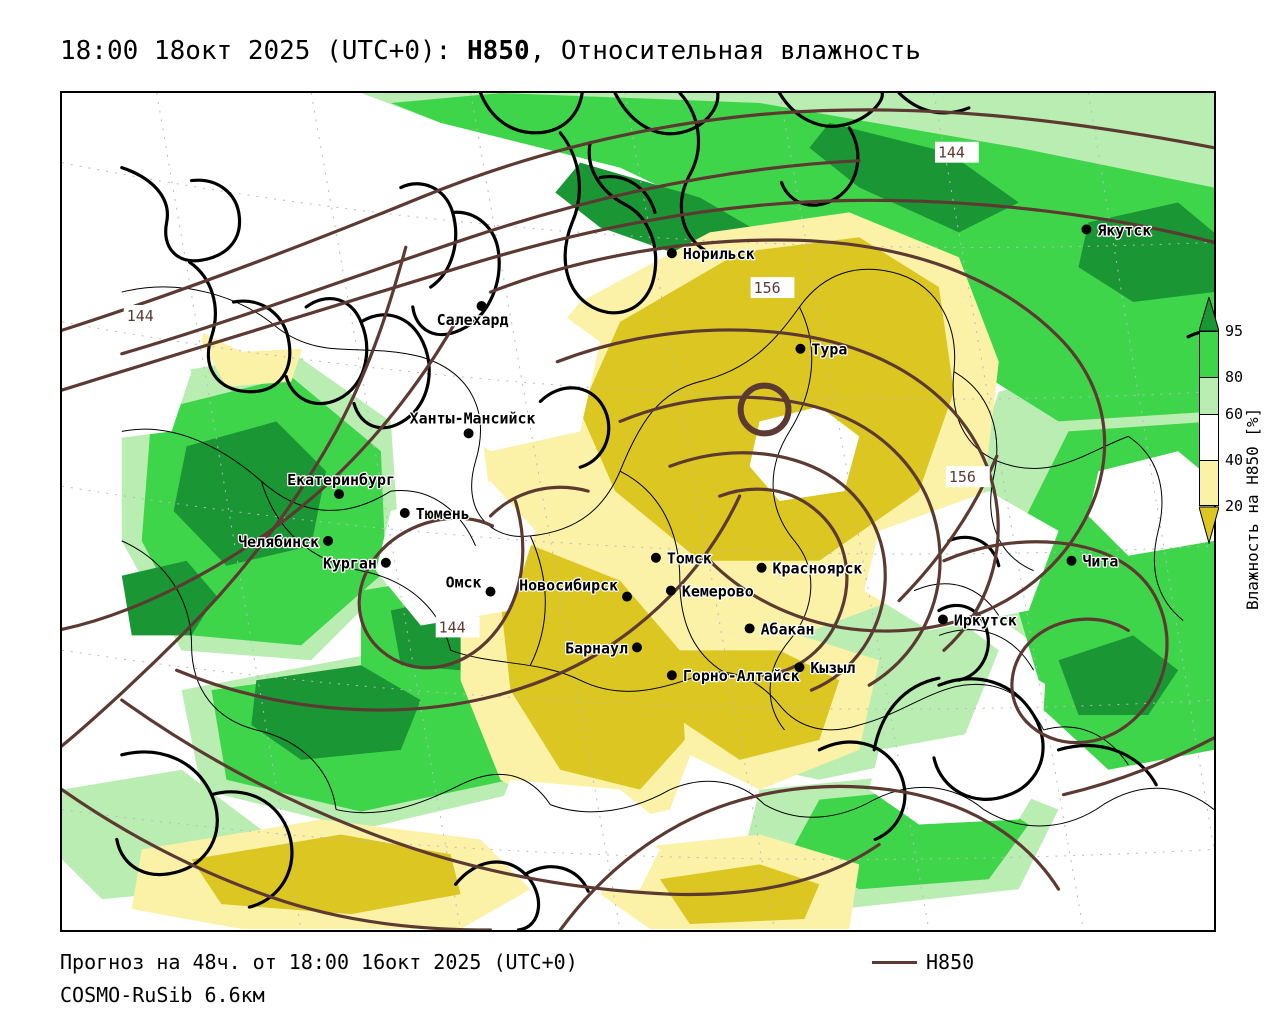 The image size is (1280, 1024). What do you see at coordinates (341, 480) in the screenshot?
I see `city-label: Екатеринбург` at bounding box center [341, 480].